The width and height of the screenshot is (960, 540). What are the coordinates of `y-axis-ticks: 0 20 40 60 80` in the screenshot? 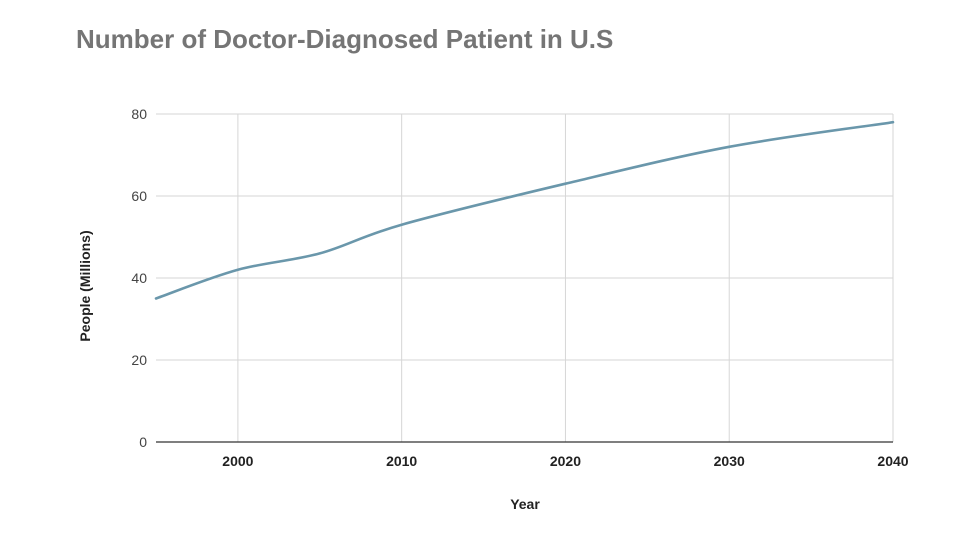 It's located at (139, 278).